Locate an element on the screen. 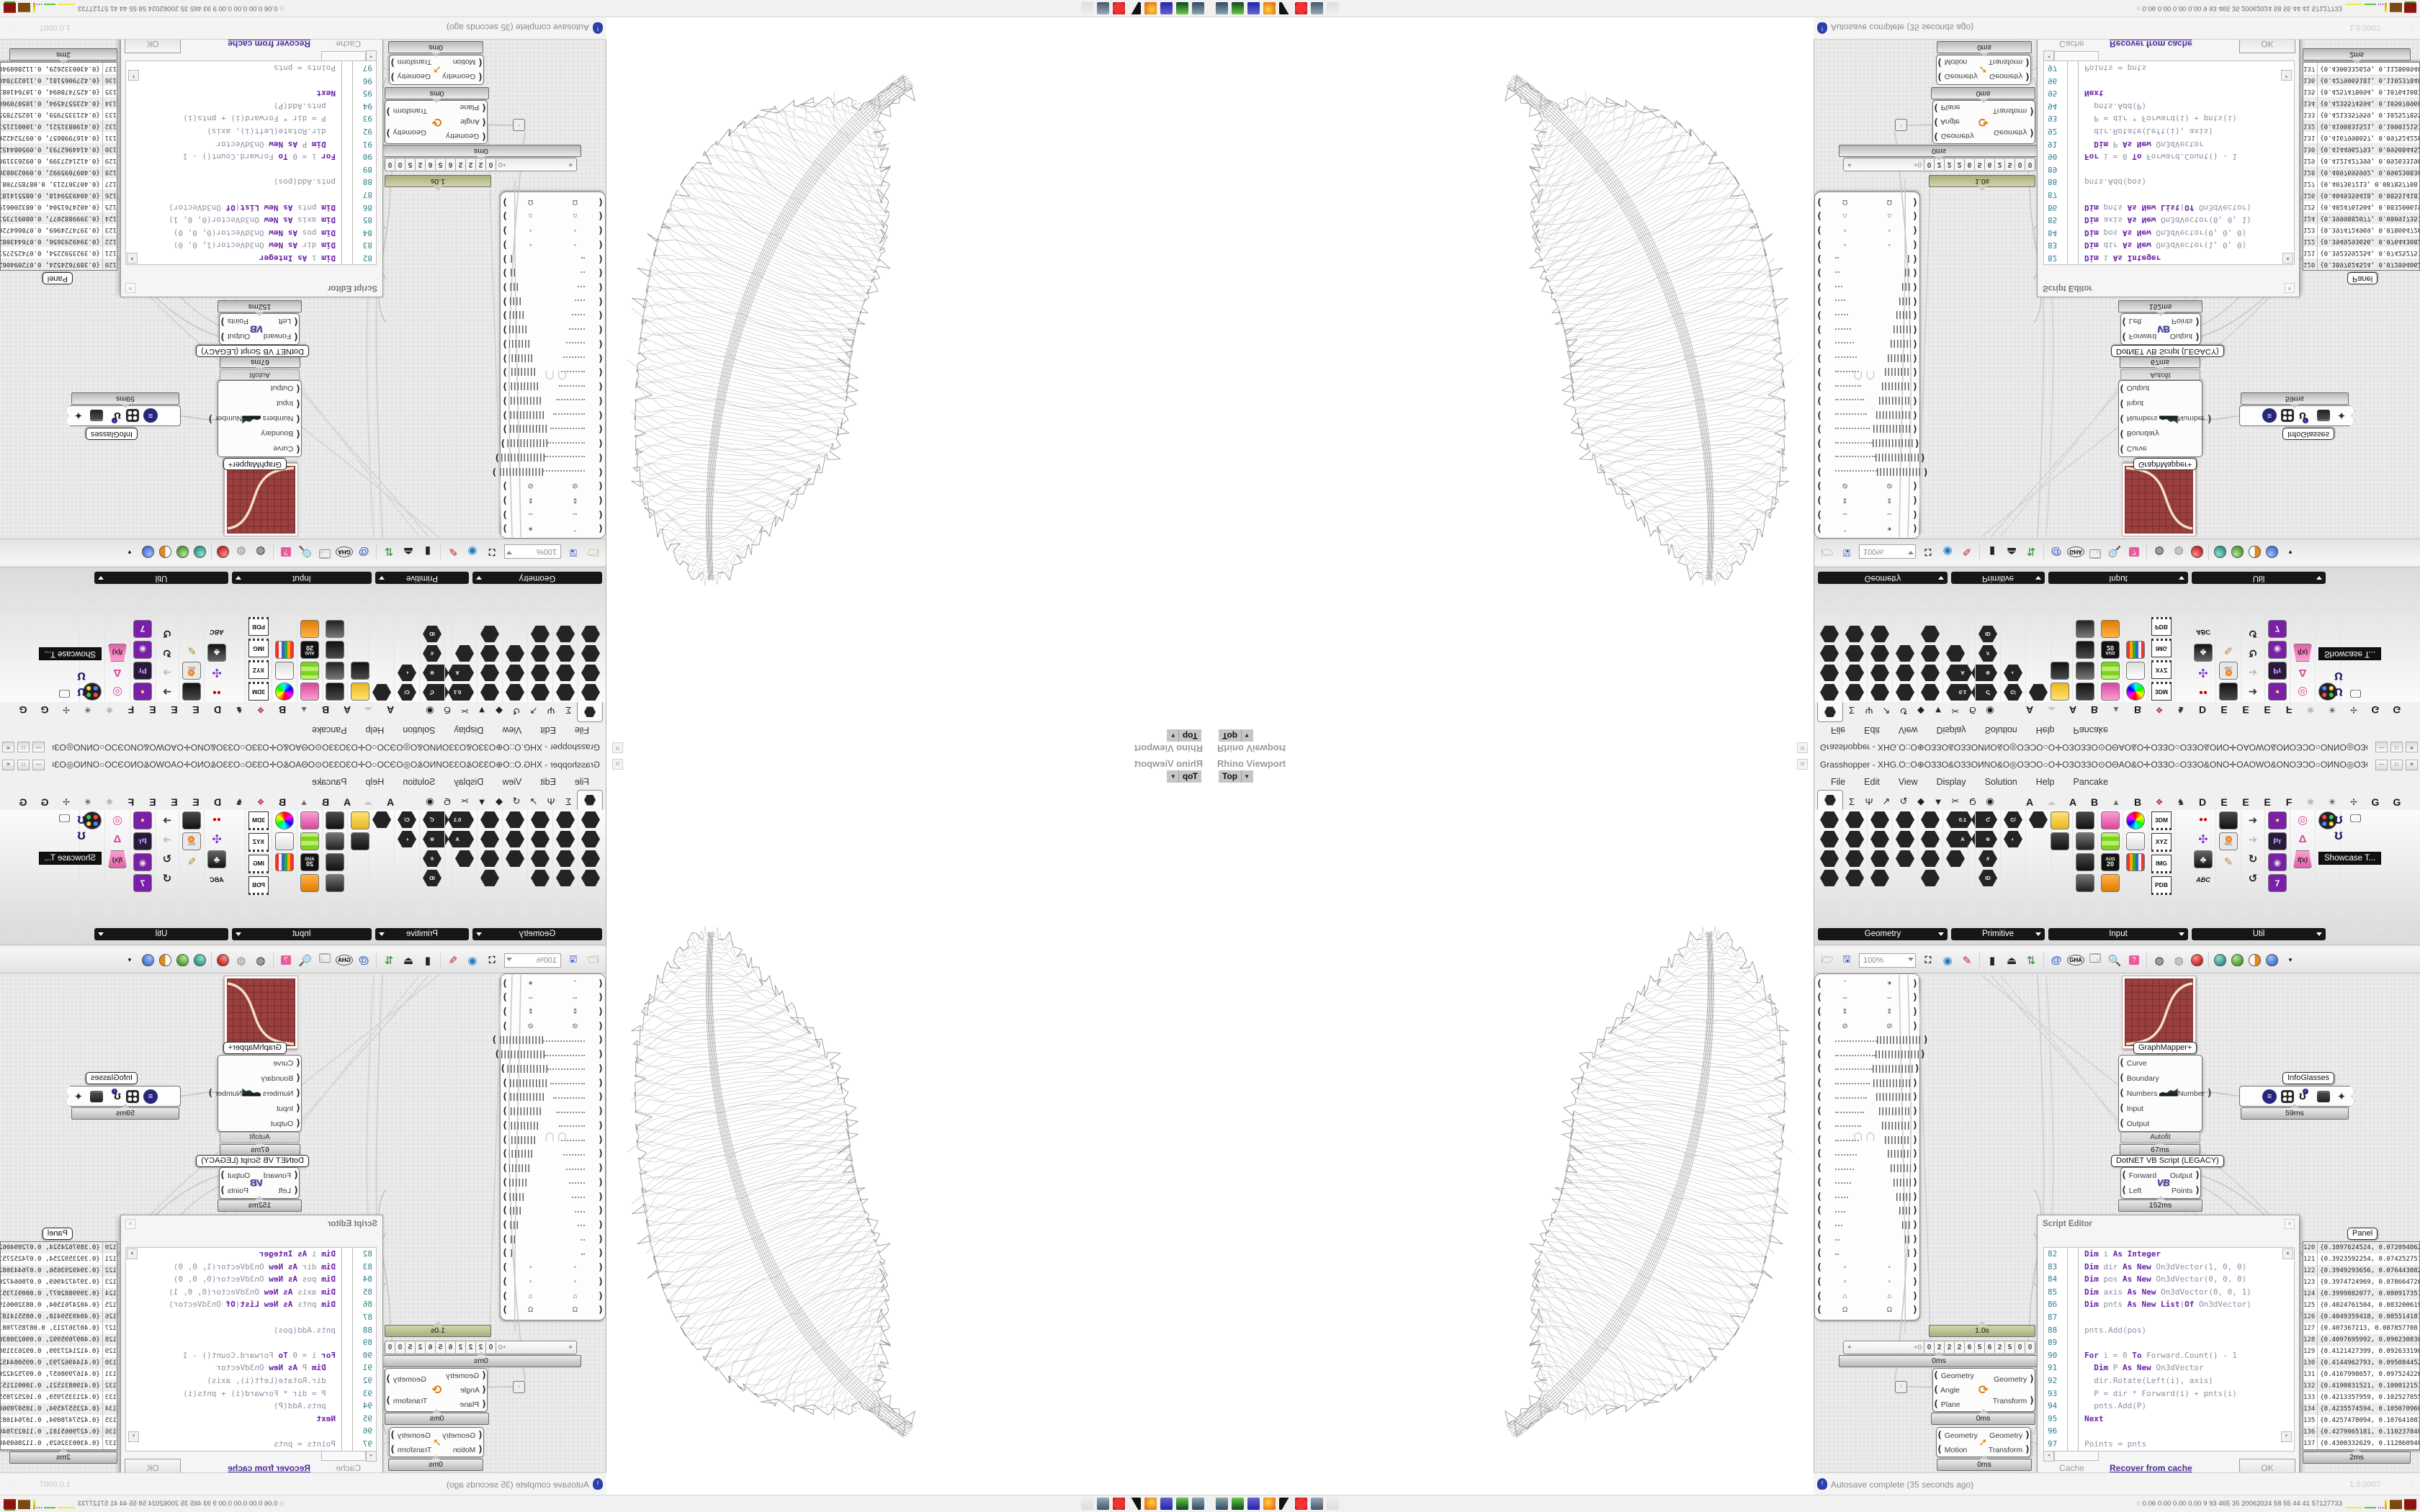 This screenshot has height=1512, width=2420. grid-dots-icon is located at coordinates (132, 416).